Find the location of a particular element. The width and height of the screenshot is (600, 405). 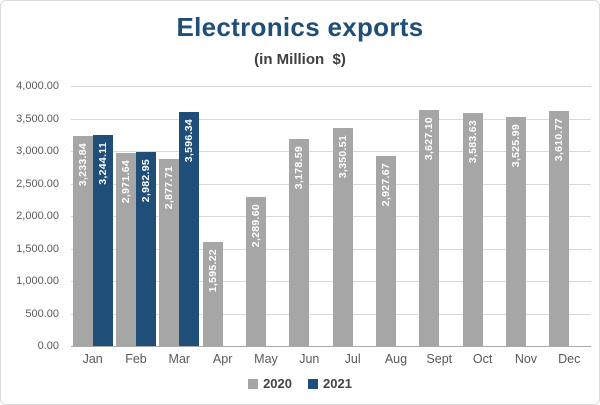

chart-title: Electronics exports is located at coordinates (300, 27).